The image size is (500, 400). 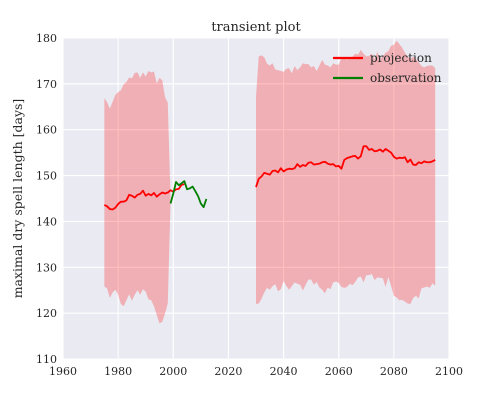 What do you see at coordinates (394, 371) in the screenshot?
I see `x-tick-label: 2080` at bounding box center [394, 371].